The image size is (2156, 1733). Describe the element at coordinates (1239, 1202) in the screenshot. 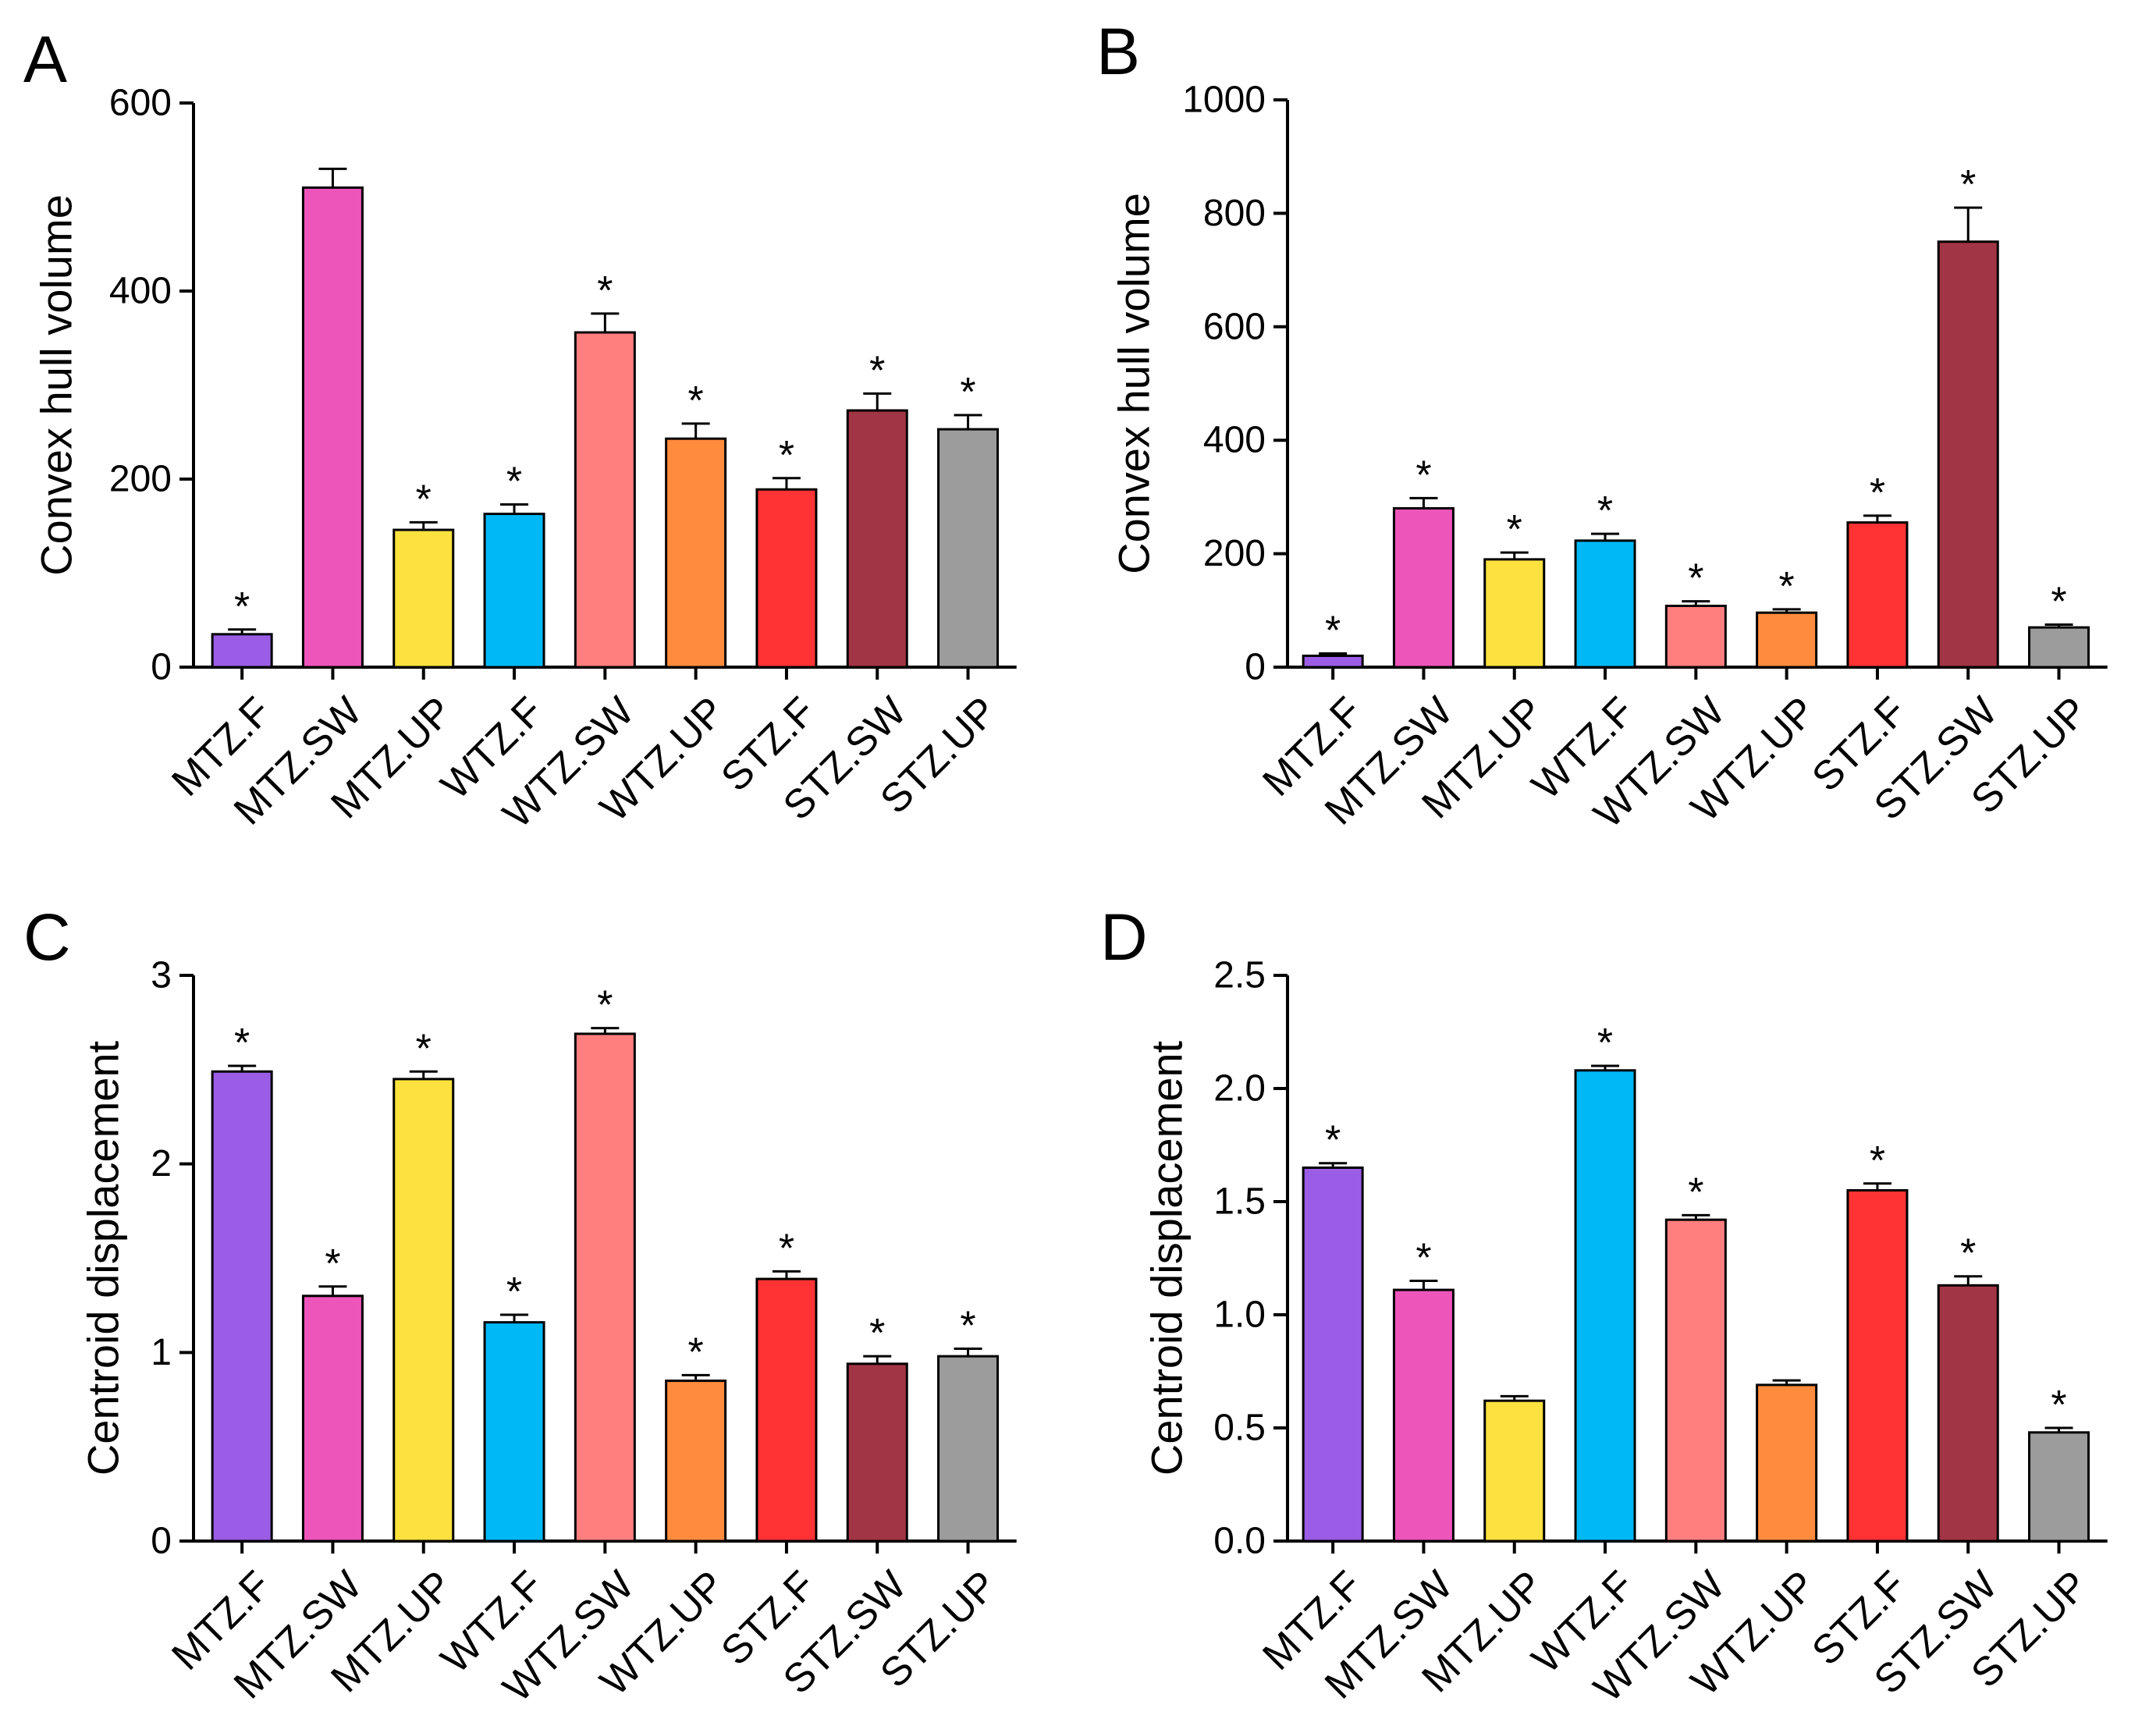

I see `y-tick-label: 1.5` at that location.